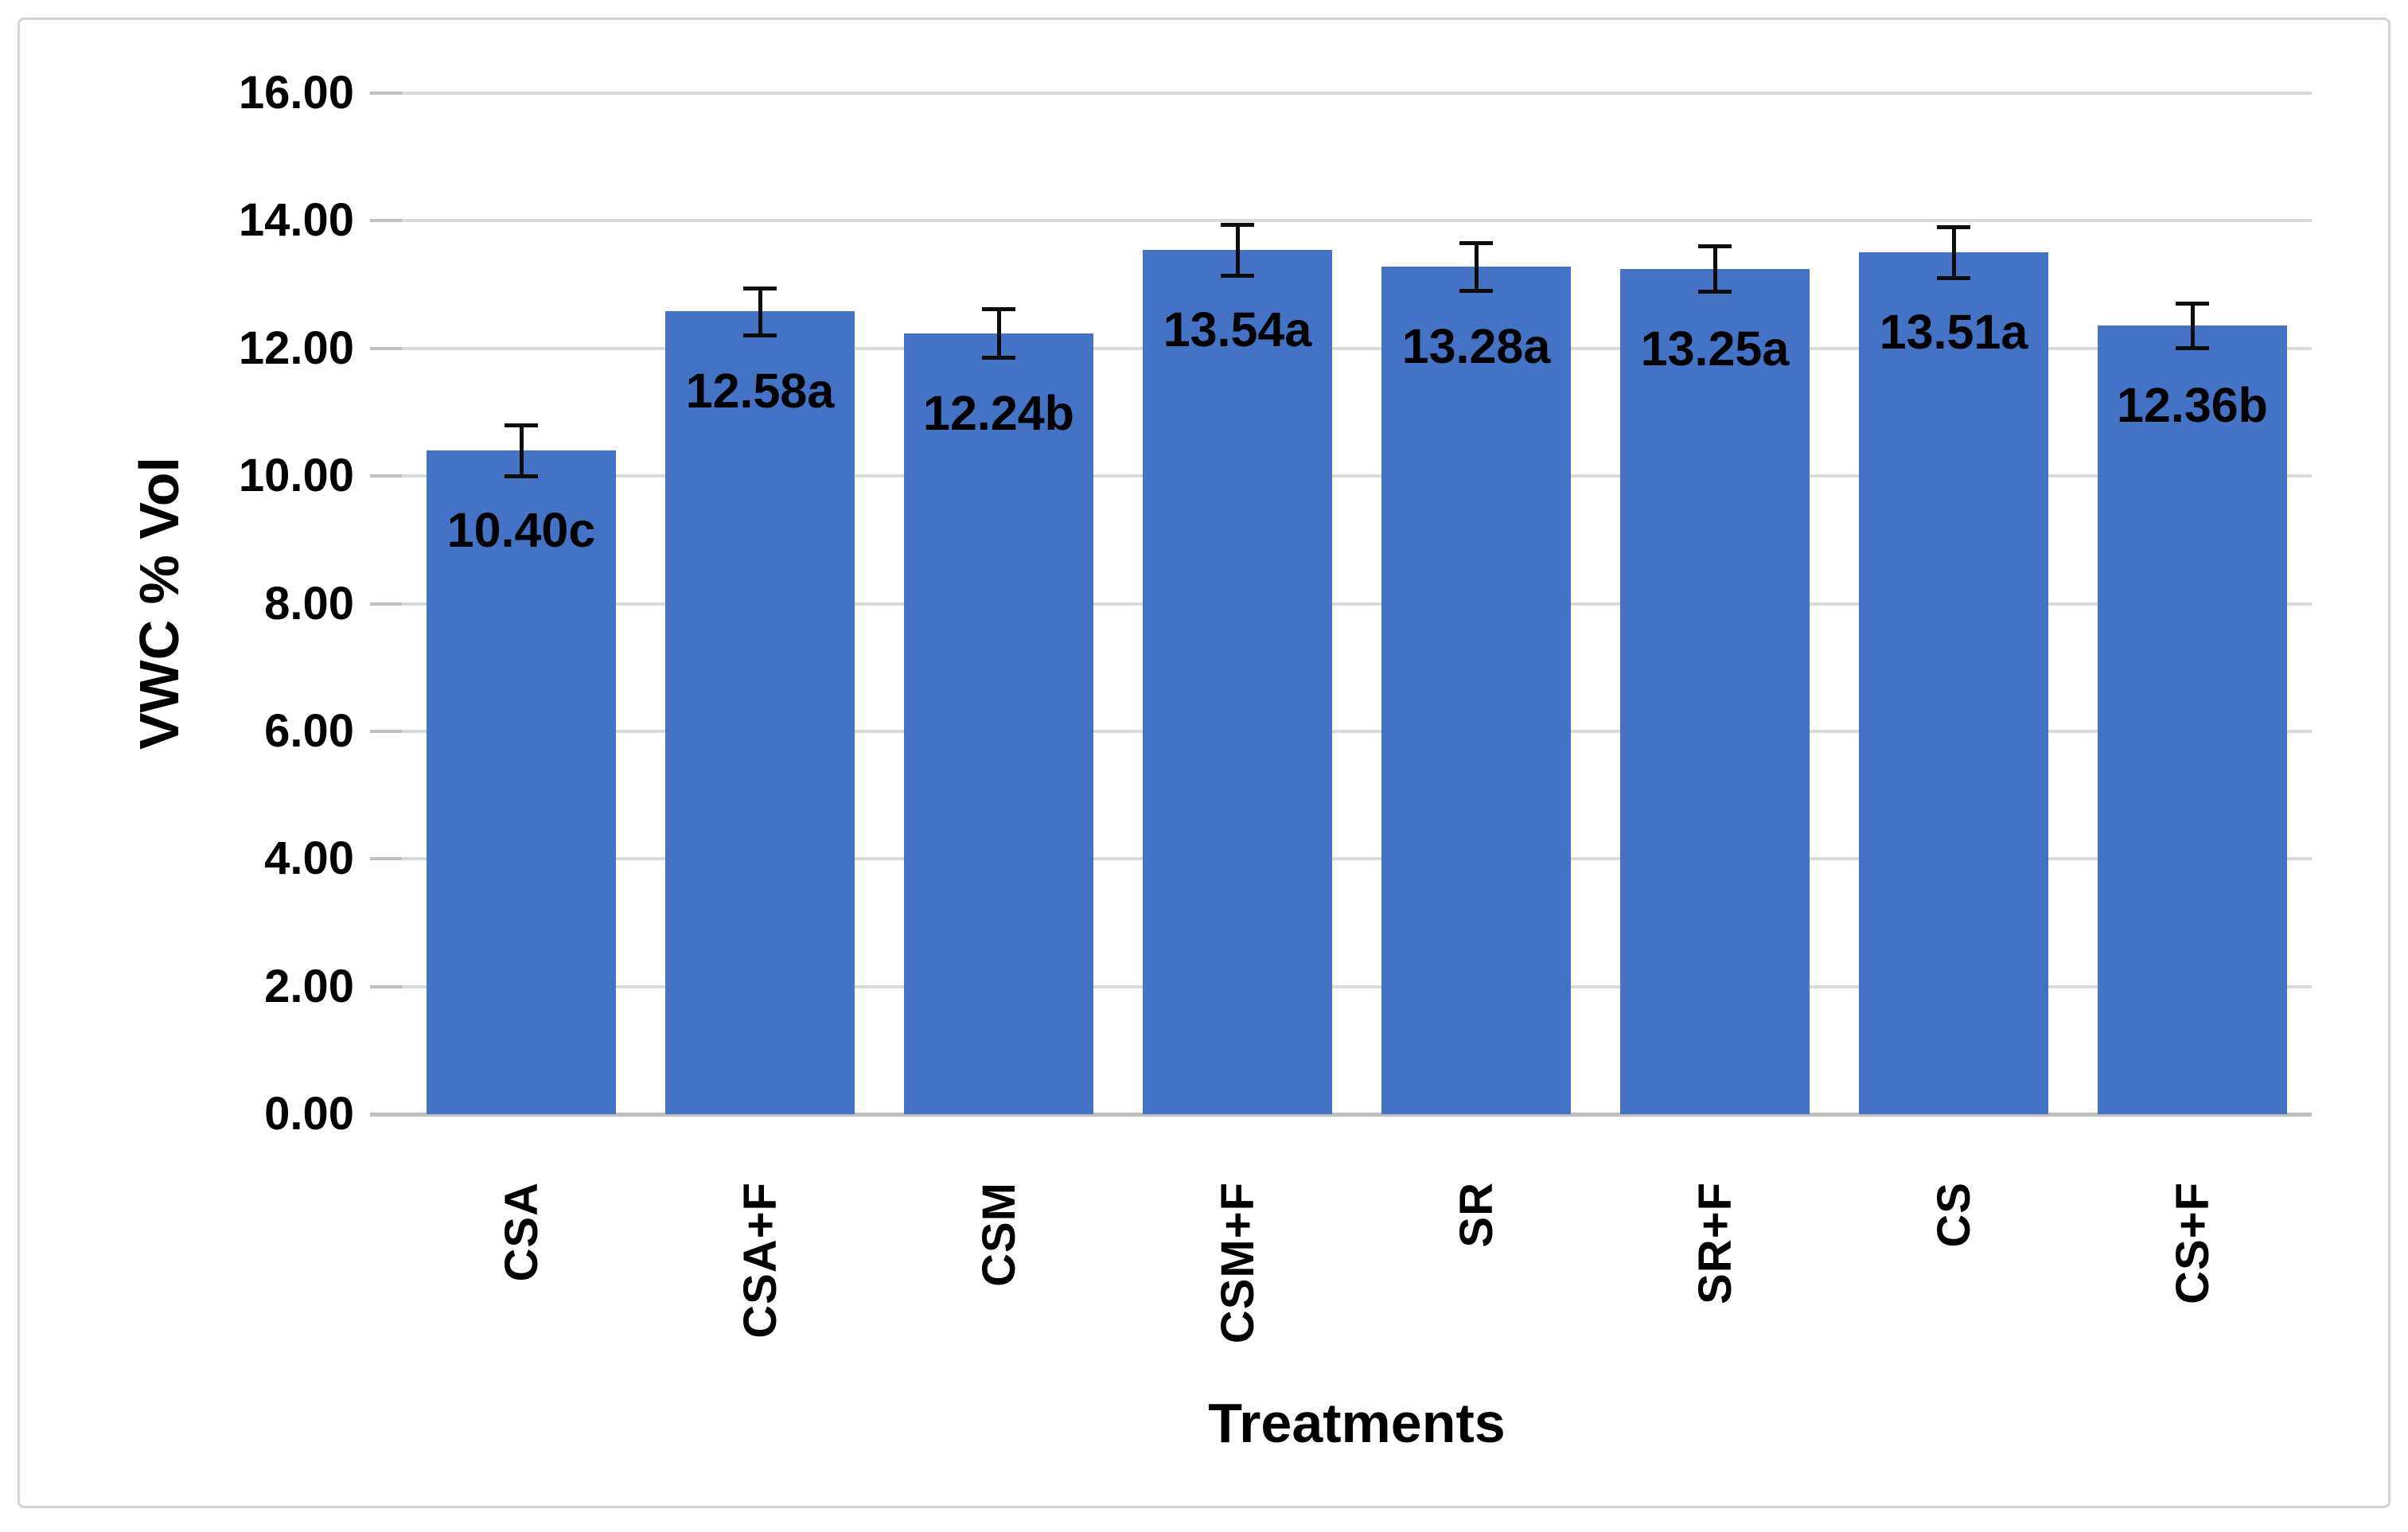 This screenshot has width=2408, height=1532. Describe the element at coordinates (1476, 1215) in the screenshot. I see `x-category-label-SR: SR` at that location.